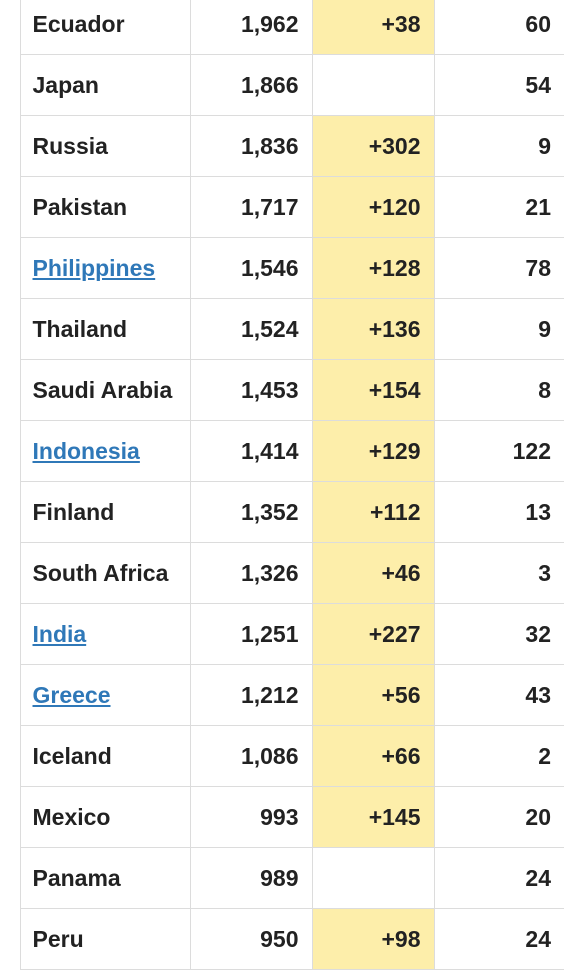  What do you see at coordinates (498, 634) in the screenshot?
I see `last-cell: 32` at bounding box center [498, 634].